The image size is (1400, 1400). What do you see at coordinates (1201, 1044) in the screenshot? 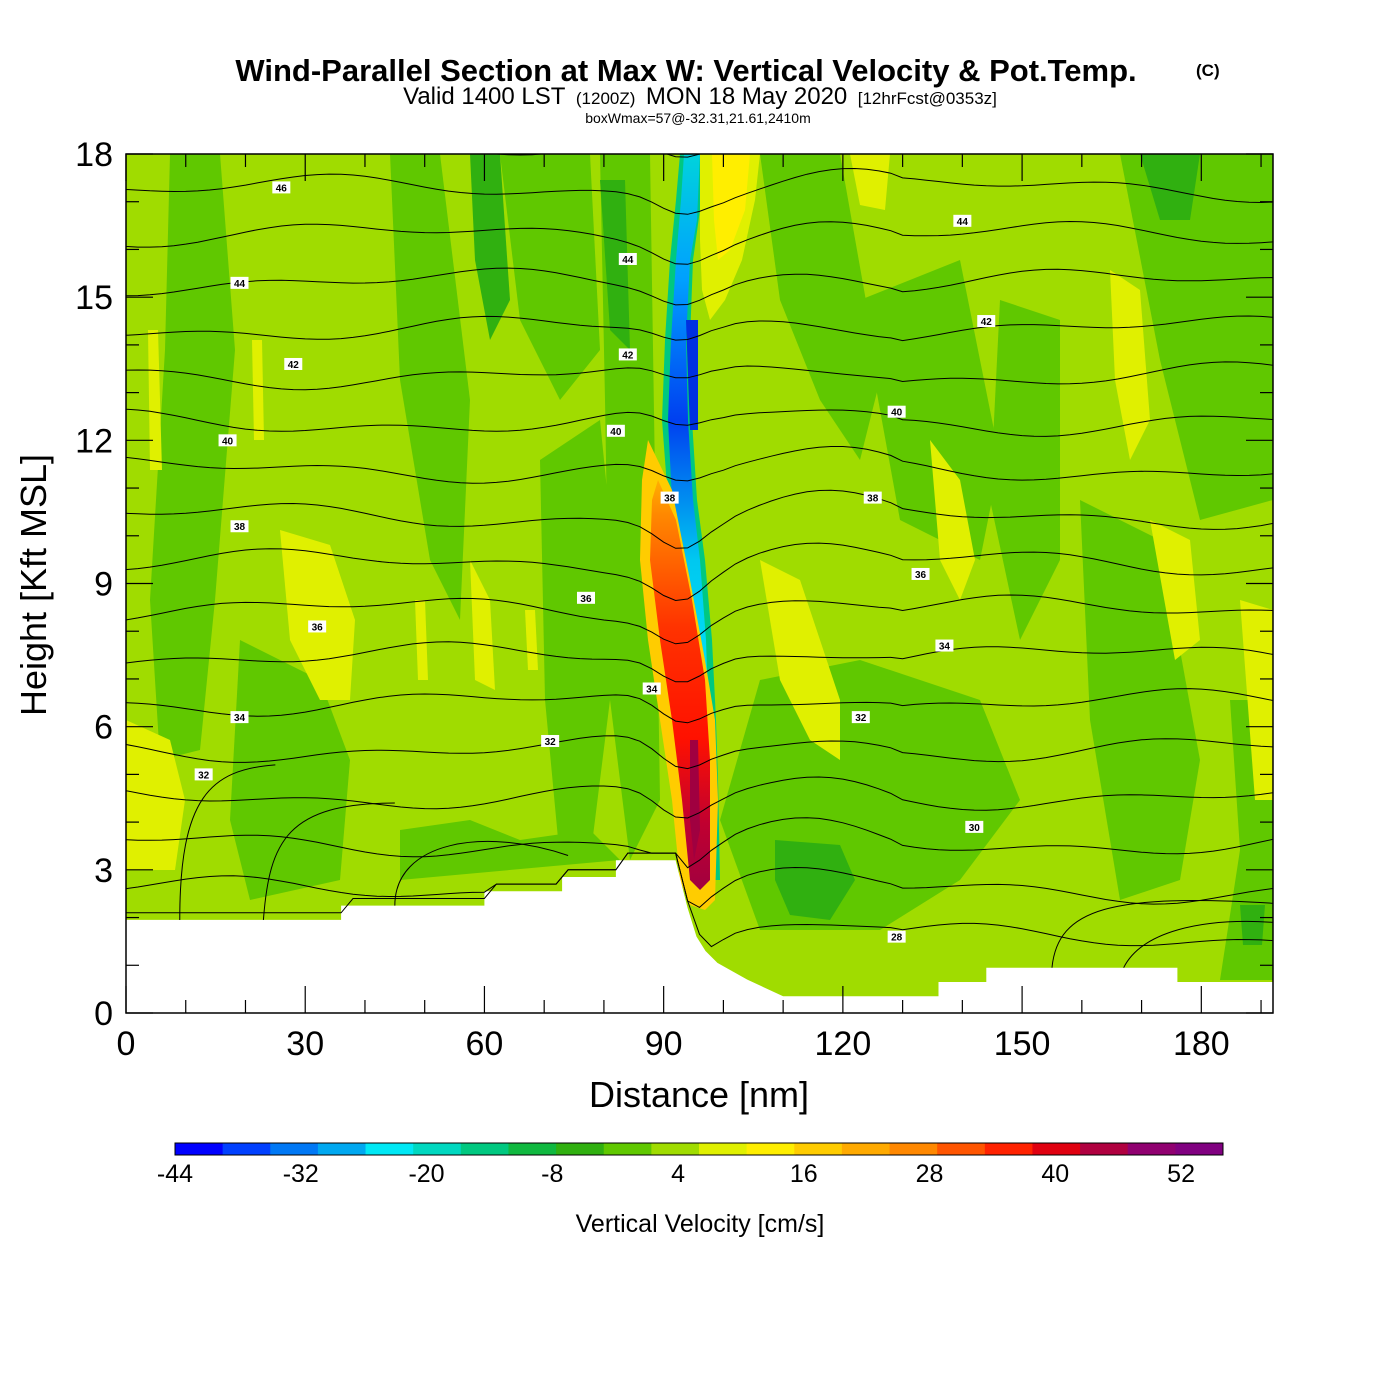
I see `x-tick-label: 180` at bounding box center [1201, 1044].